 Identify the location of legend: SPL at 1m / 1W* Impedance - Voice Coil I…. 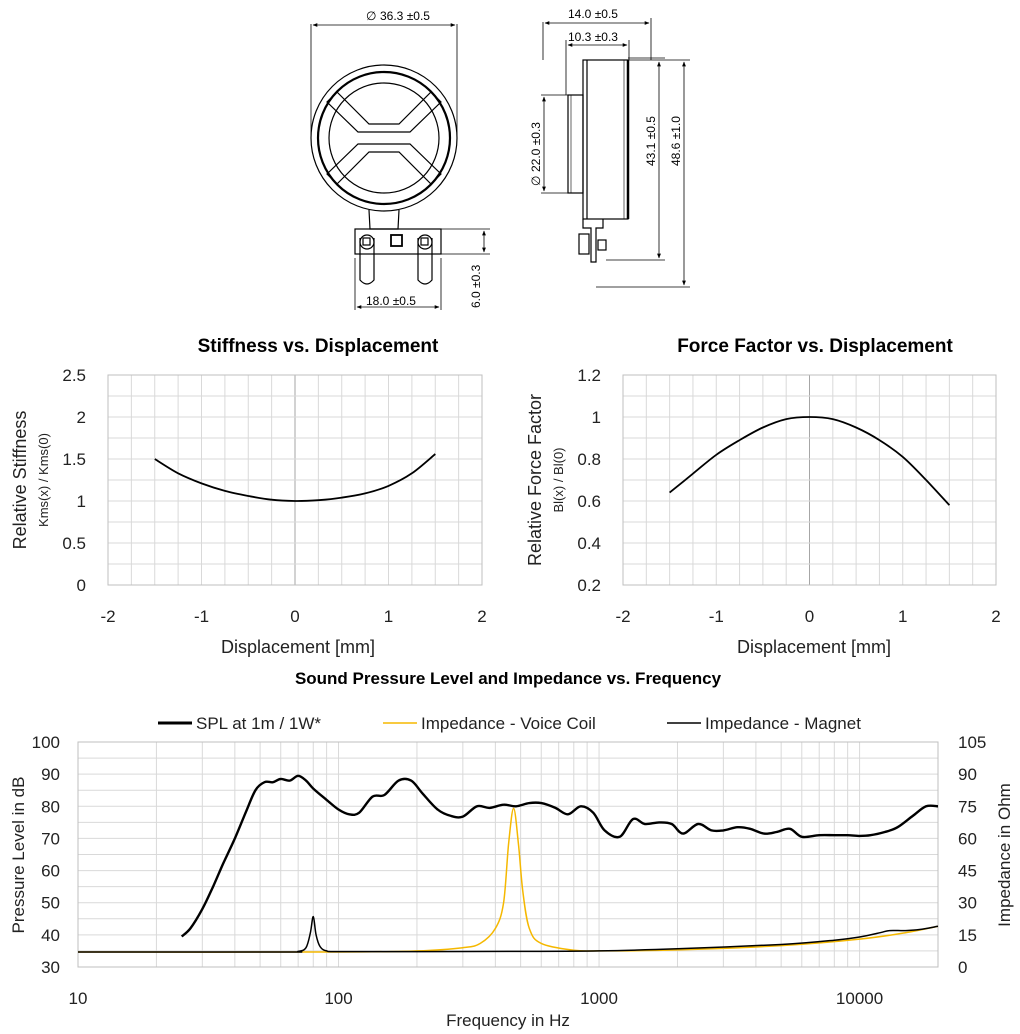
(509, 723).